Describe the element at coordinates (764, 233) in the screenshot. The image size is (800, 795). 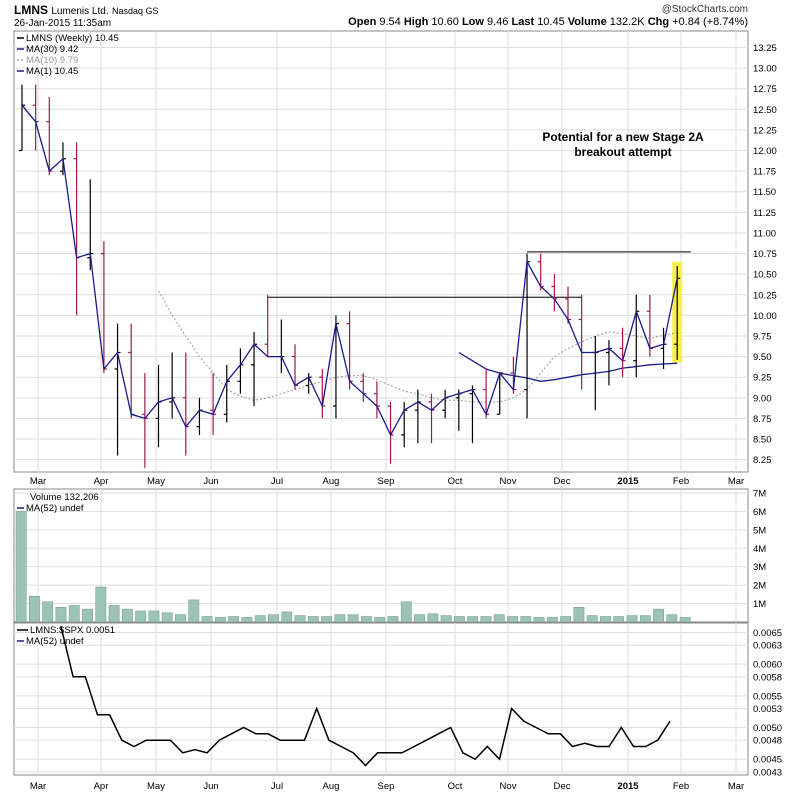
I see `price-ytick-label: 11.00` at that location.